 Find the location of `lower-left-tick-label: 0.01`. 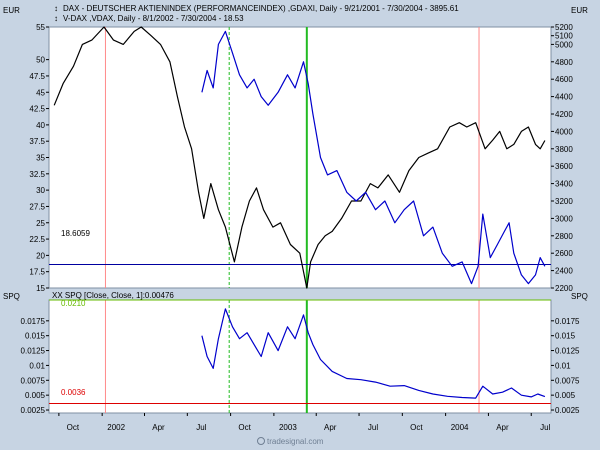

lower-left-tick-label: 0.01 is located at coordinates (37, 365).